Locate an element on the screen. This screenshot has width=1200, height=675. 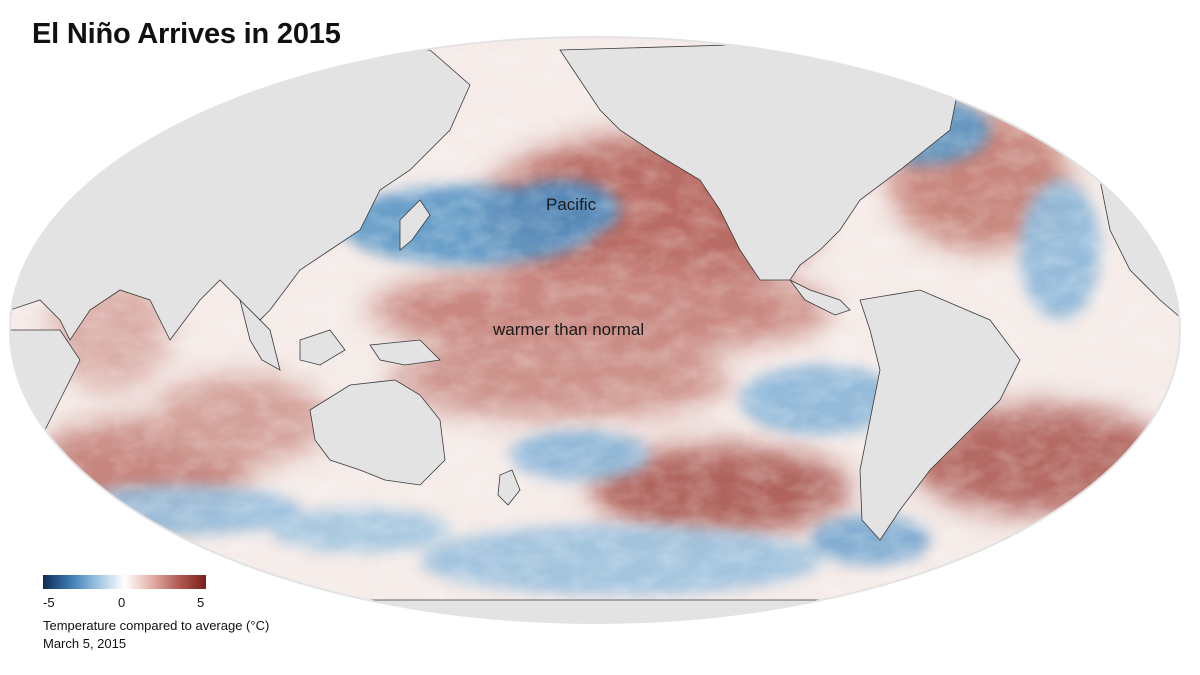
australia-landmass is located at coordinates (377, 432).